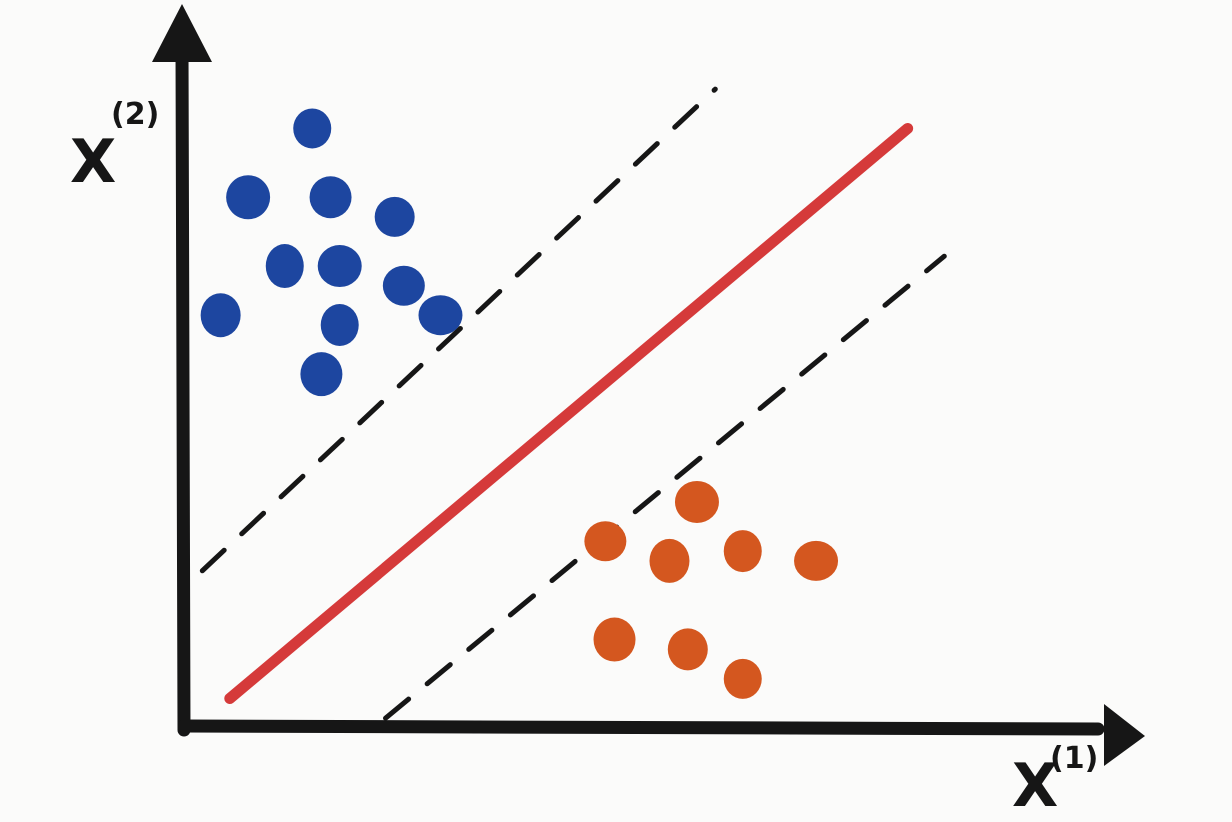  What do you see at coordinates (183, 390) in the screenshot?
I see `y-axis-line` at bounding box center [183, 390].